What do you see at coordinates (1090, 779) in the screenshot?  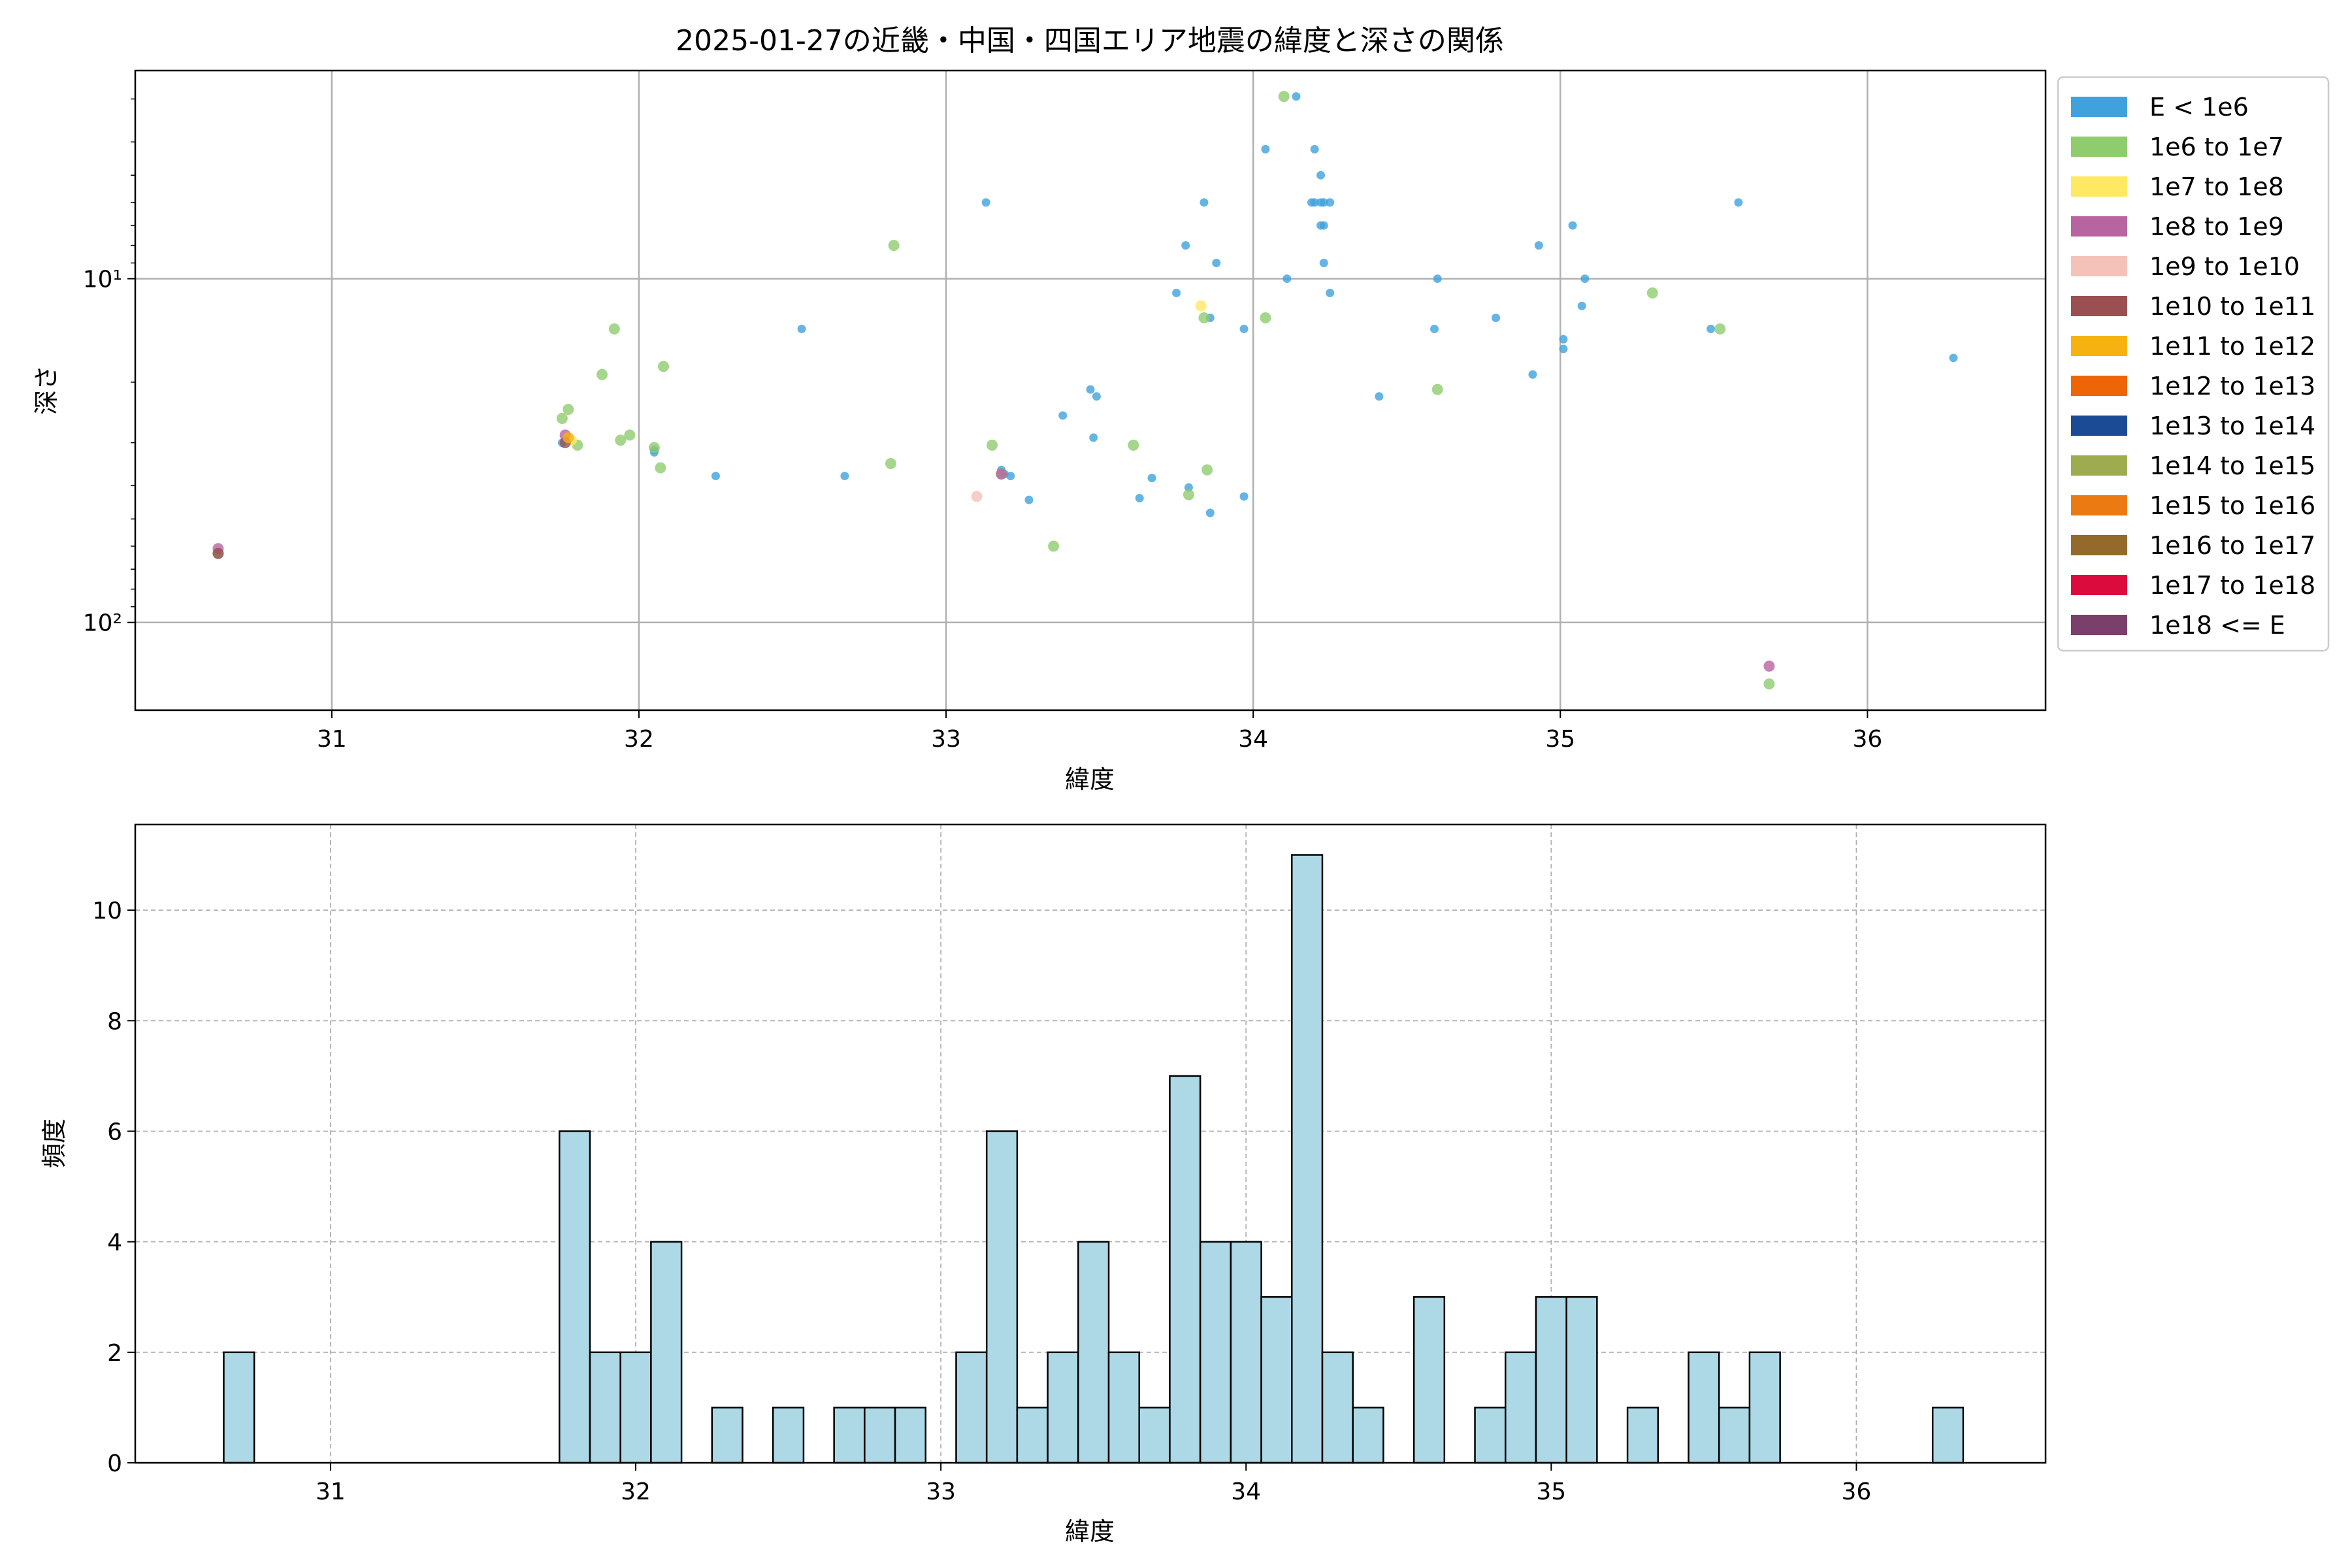 I see `scatter-x-axis-label: 緯度` at bounding box center [1090, 779].